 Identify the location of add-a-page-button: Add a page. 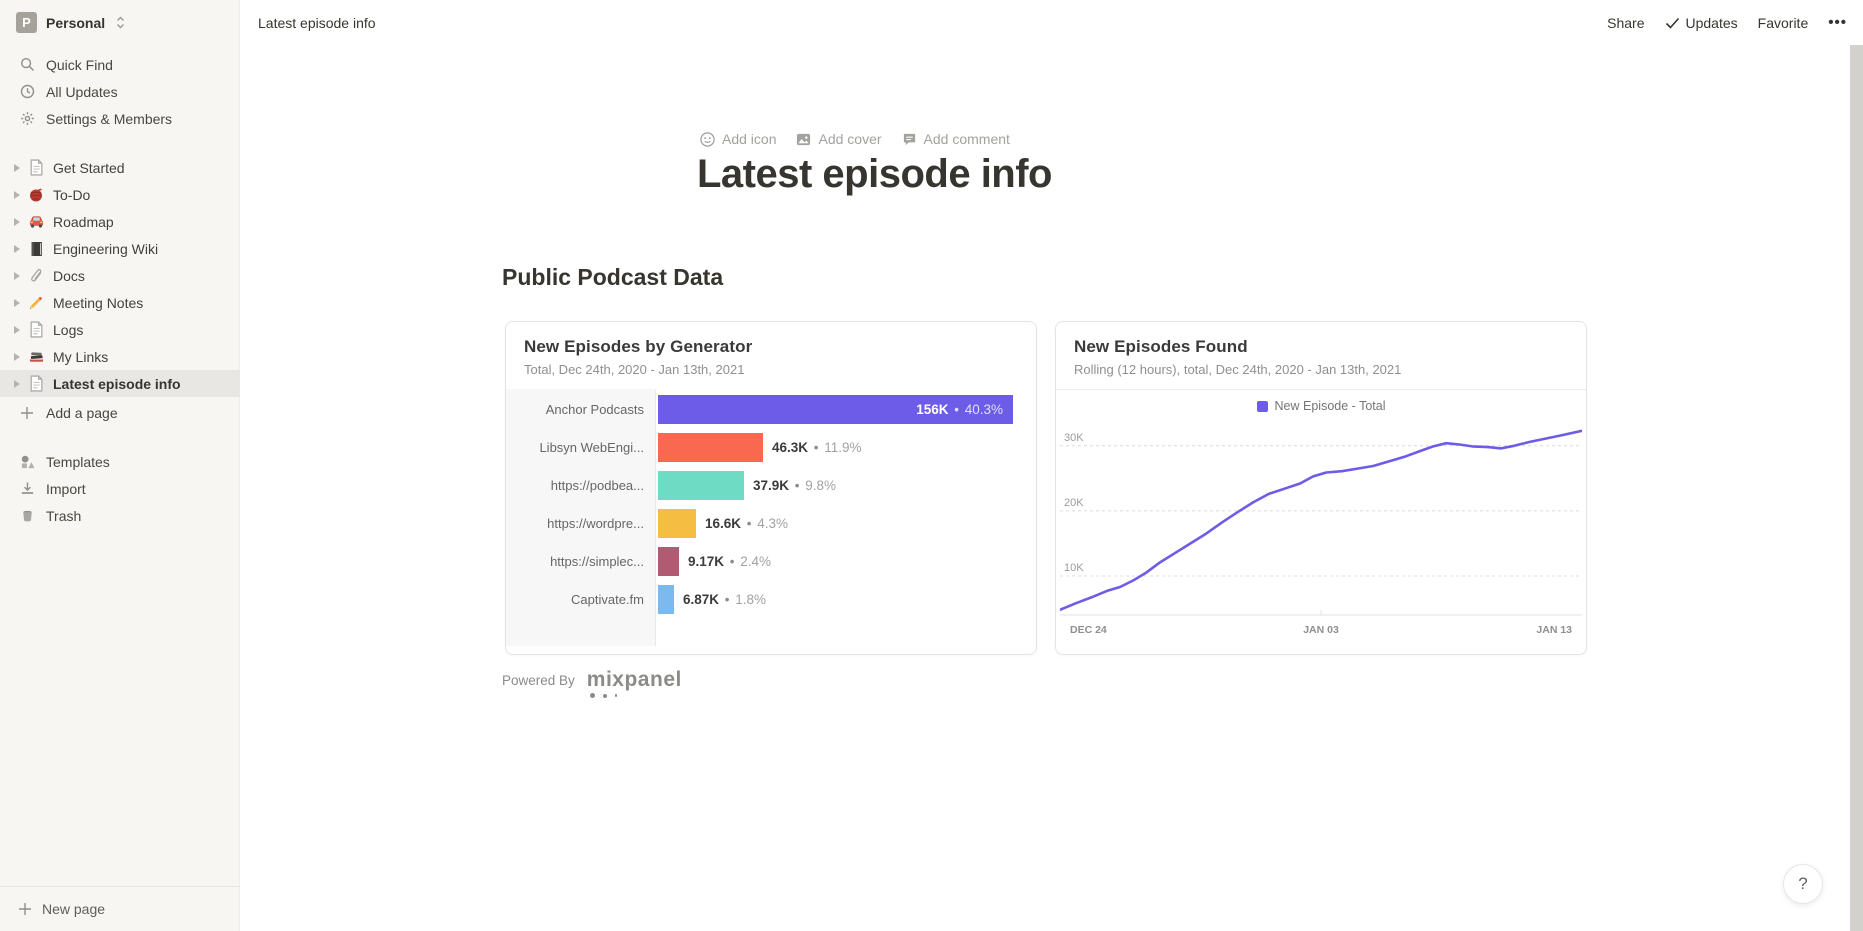
(120, 412).